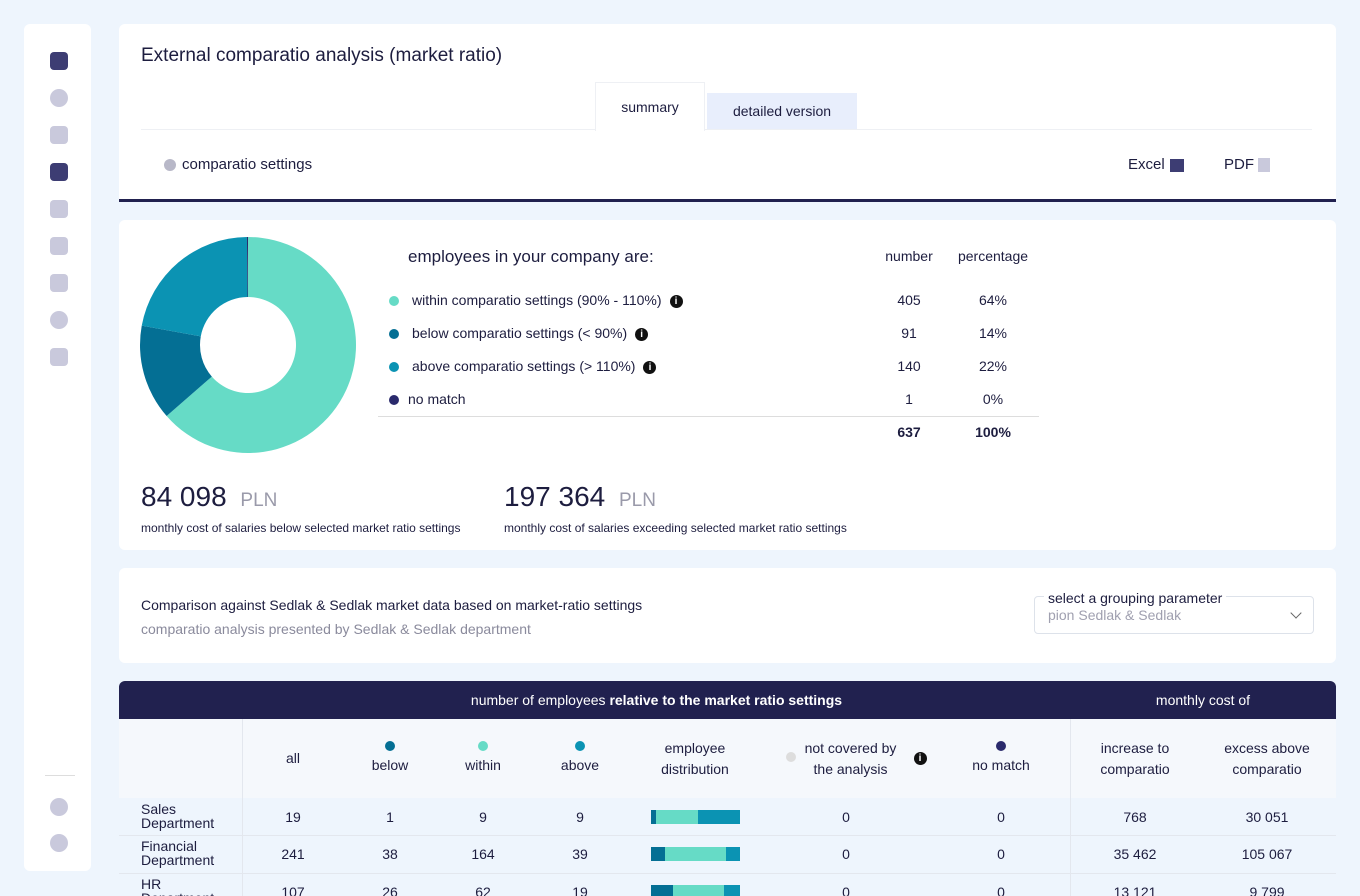 This screenshot has width=1360, height=896. What do you see at coordinates (483, 816) in the screenshot?
I see `cell: 9` at bounding box center [483, 816].